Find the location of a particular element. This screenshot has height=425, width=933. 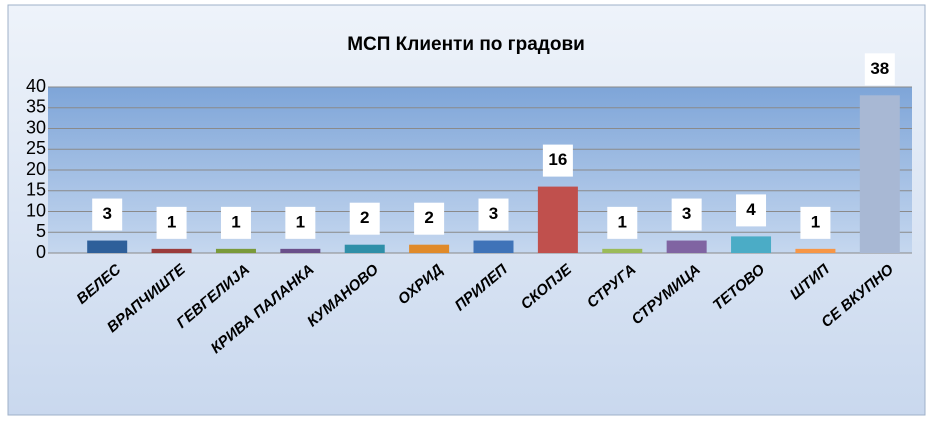

data-label: 16 is located at coordinates (557, 159).